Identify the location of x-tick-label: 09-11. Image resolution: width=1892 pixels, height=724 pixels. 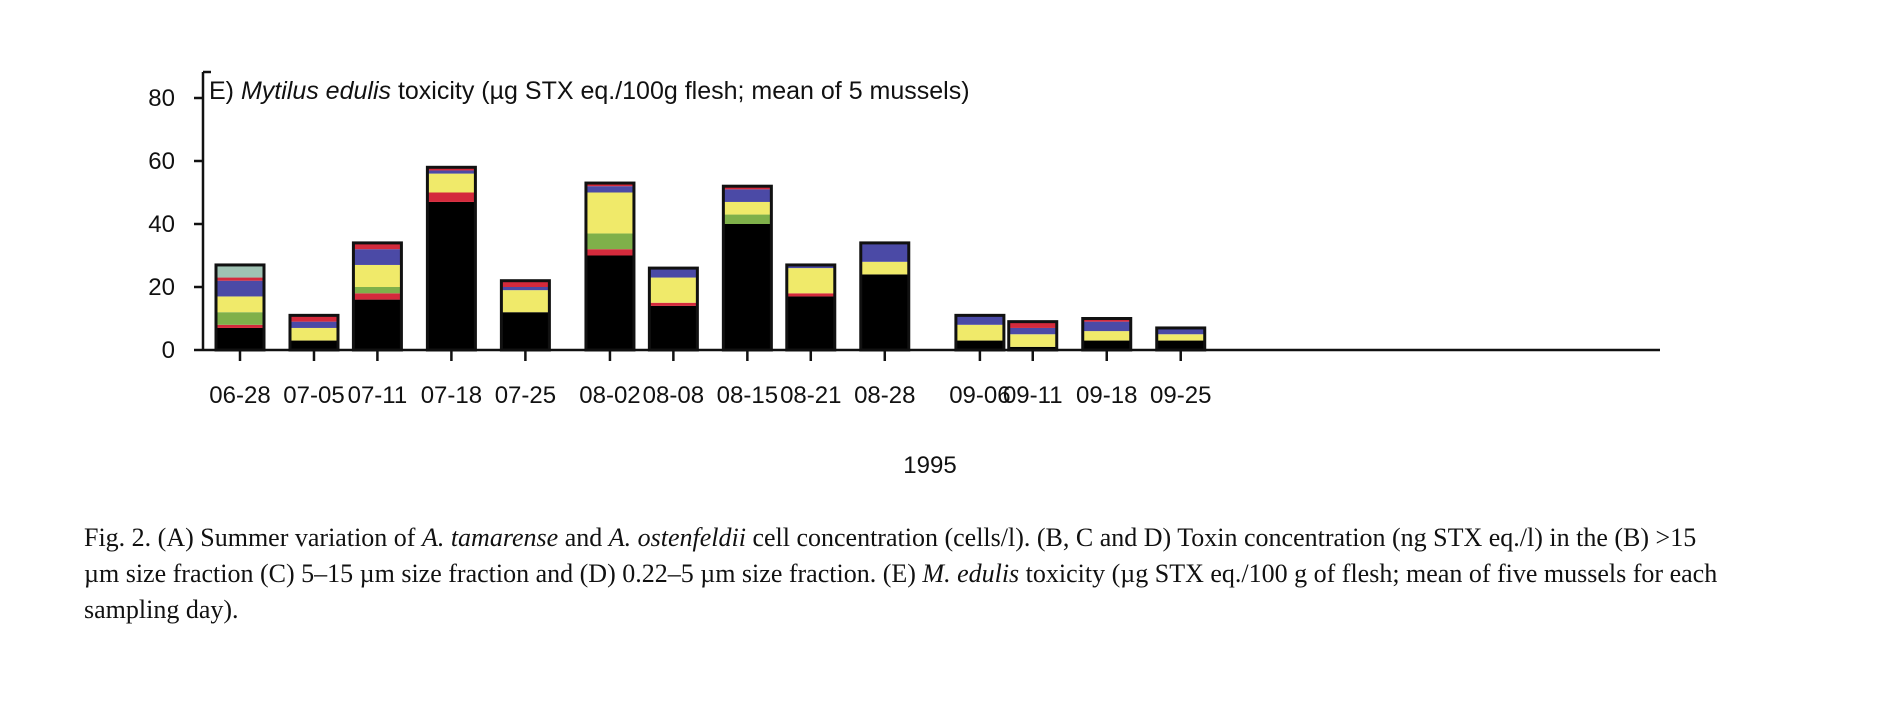
(1033, 395).